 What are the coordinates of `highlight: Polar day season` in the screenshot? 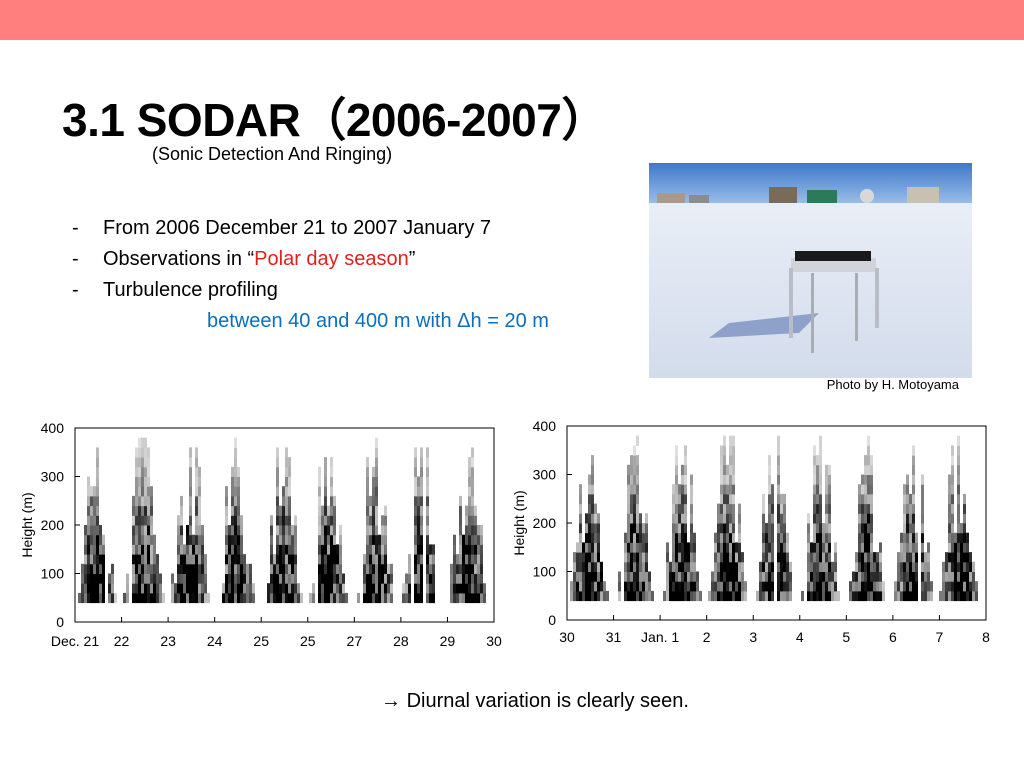 It's located at (331, 259).